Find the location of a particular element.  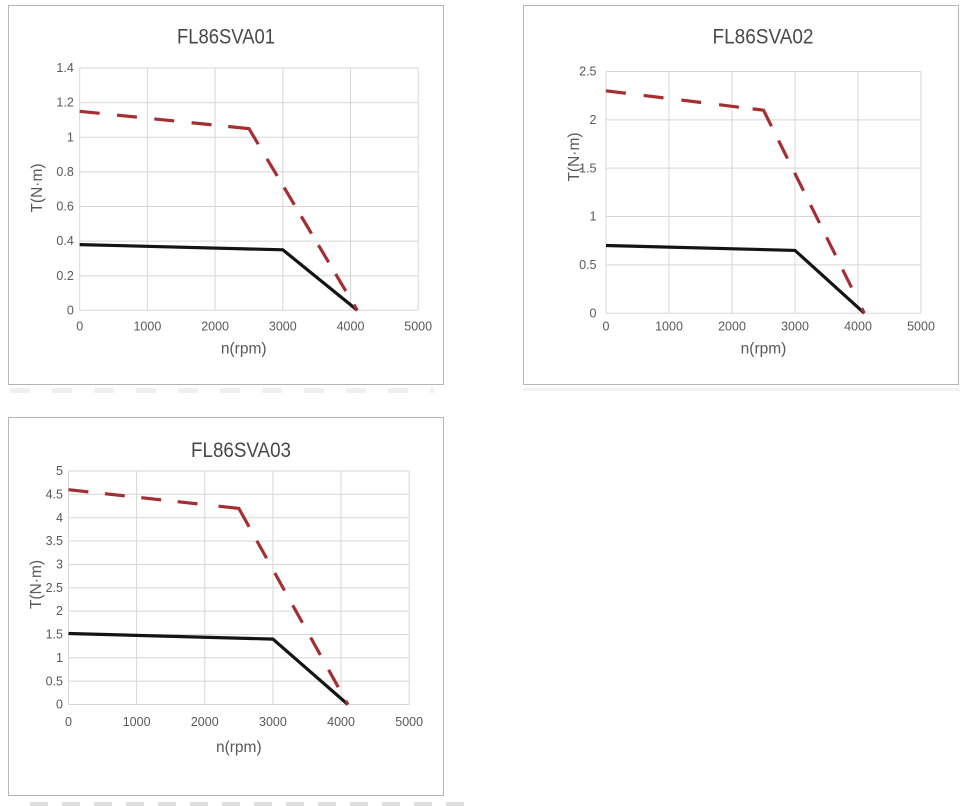

svg-text: 0.8 is located at coordinates (64, 172).